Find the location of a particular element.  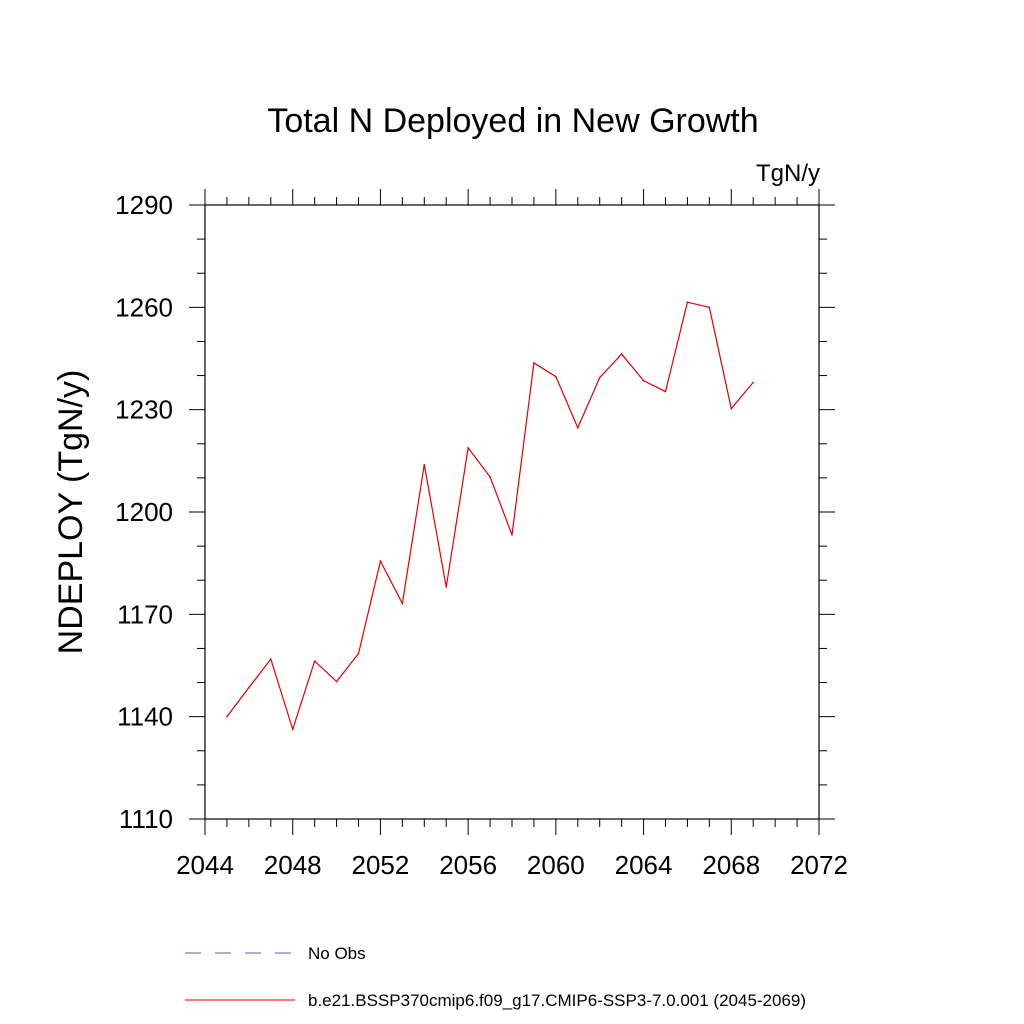

x-tick-label: 2060 is located at coordinates (556, 865).